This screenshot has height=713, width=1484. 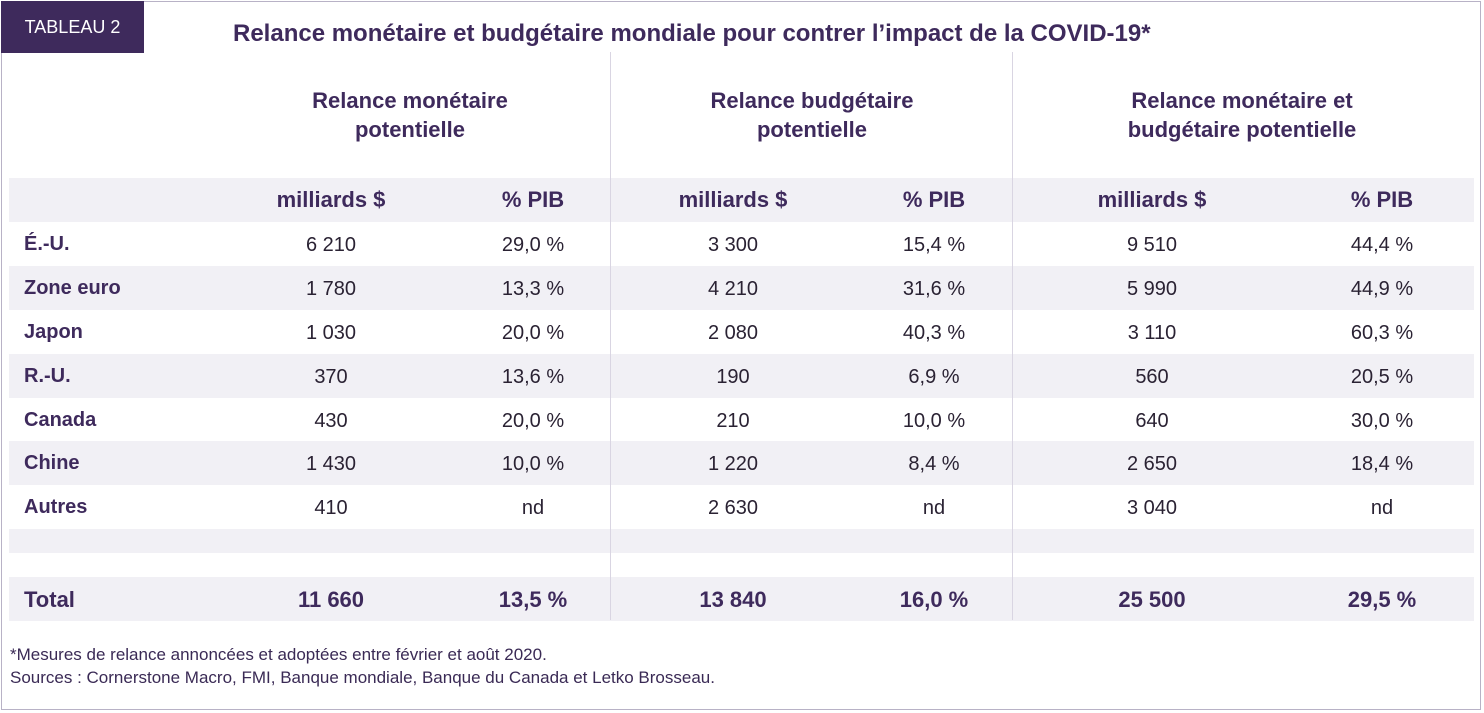 What do you see at coordinates (733, 421) in the screenshot?
I see `table-cell: 210` at bounding box center [733, 421].